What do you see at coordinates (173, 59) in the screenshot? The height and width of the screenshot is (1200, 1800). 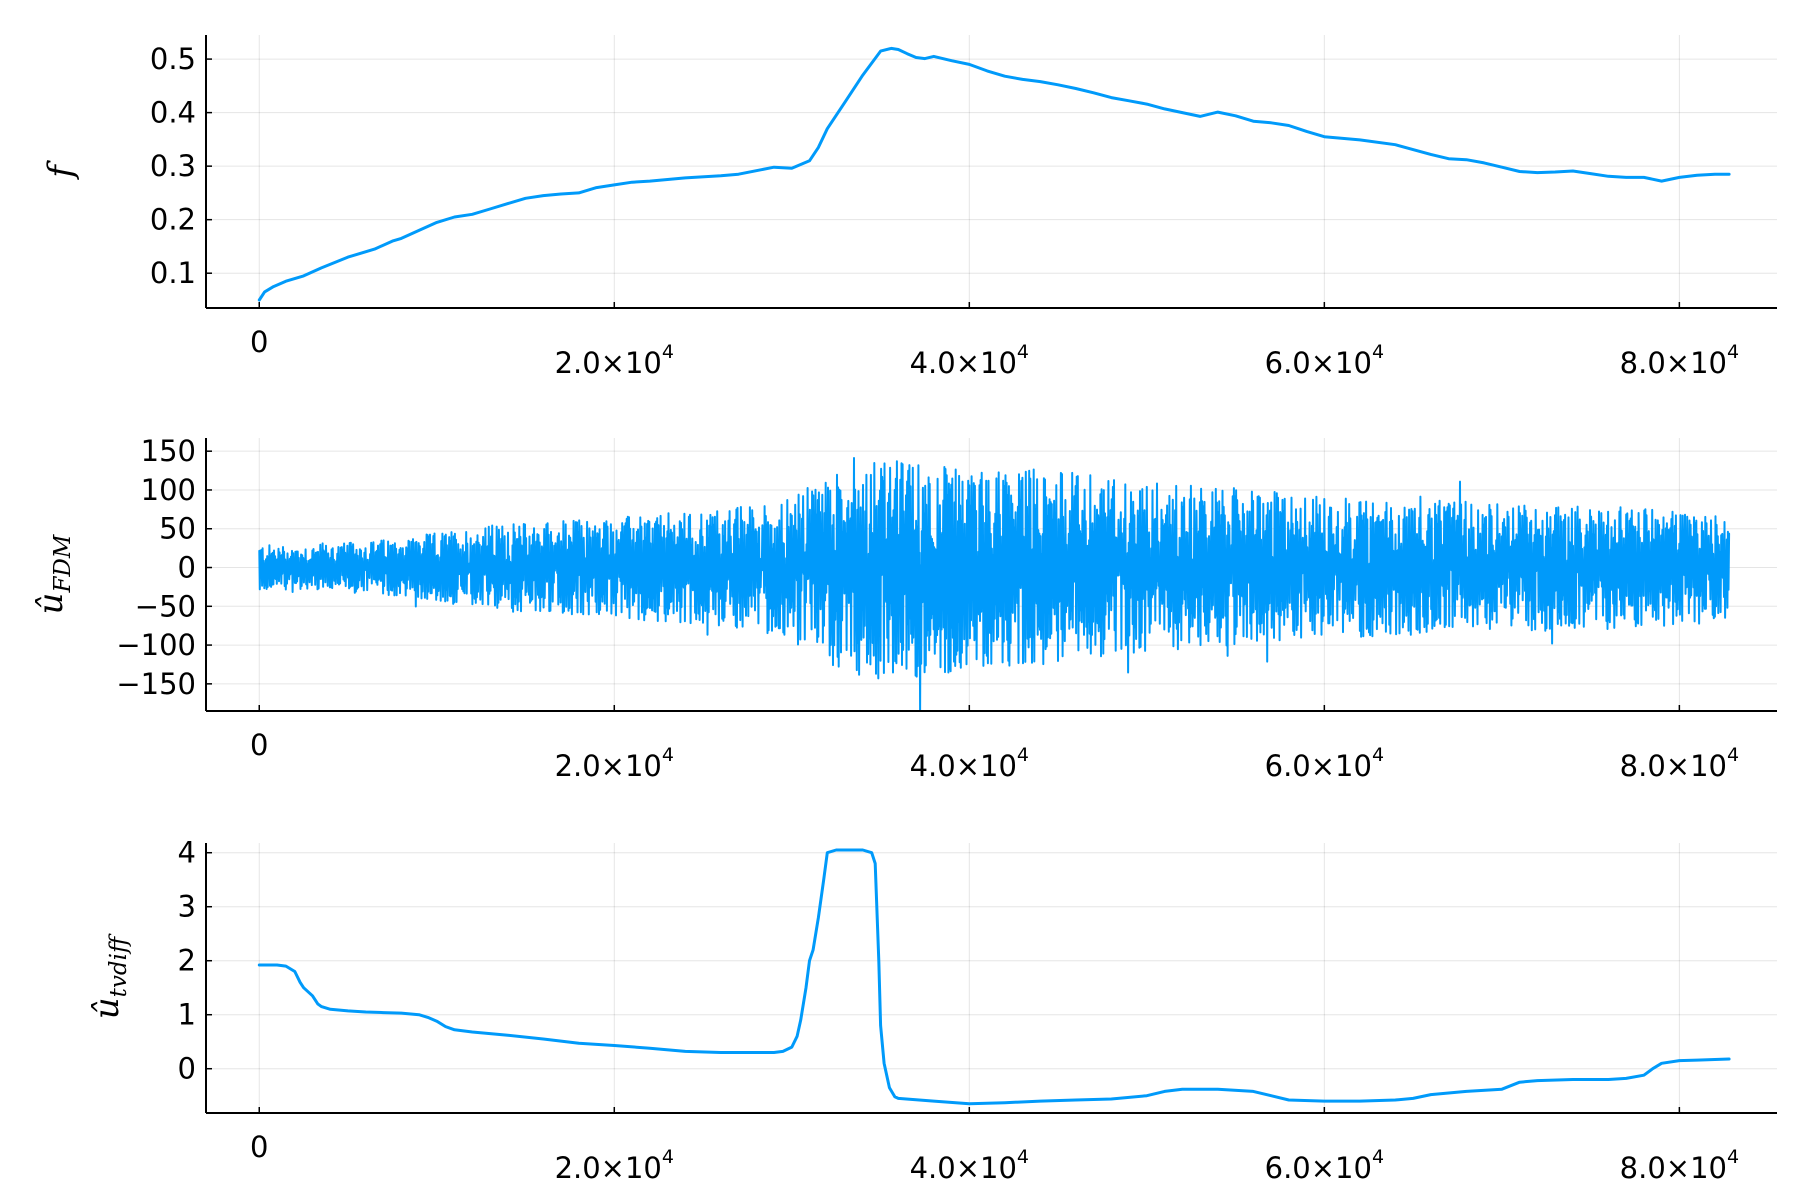 I see `y-tick-label: 0.5` at bounding box center [173, 59].